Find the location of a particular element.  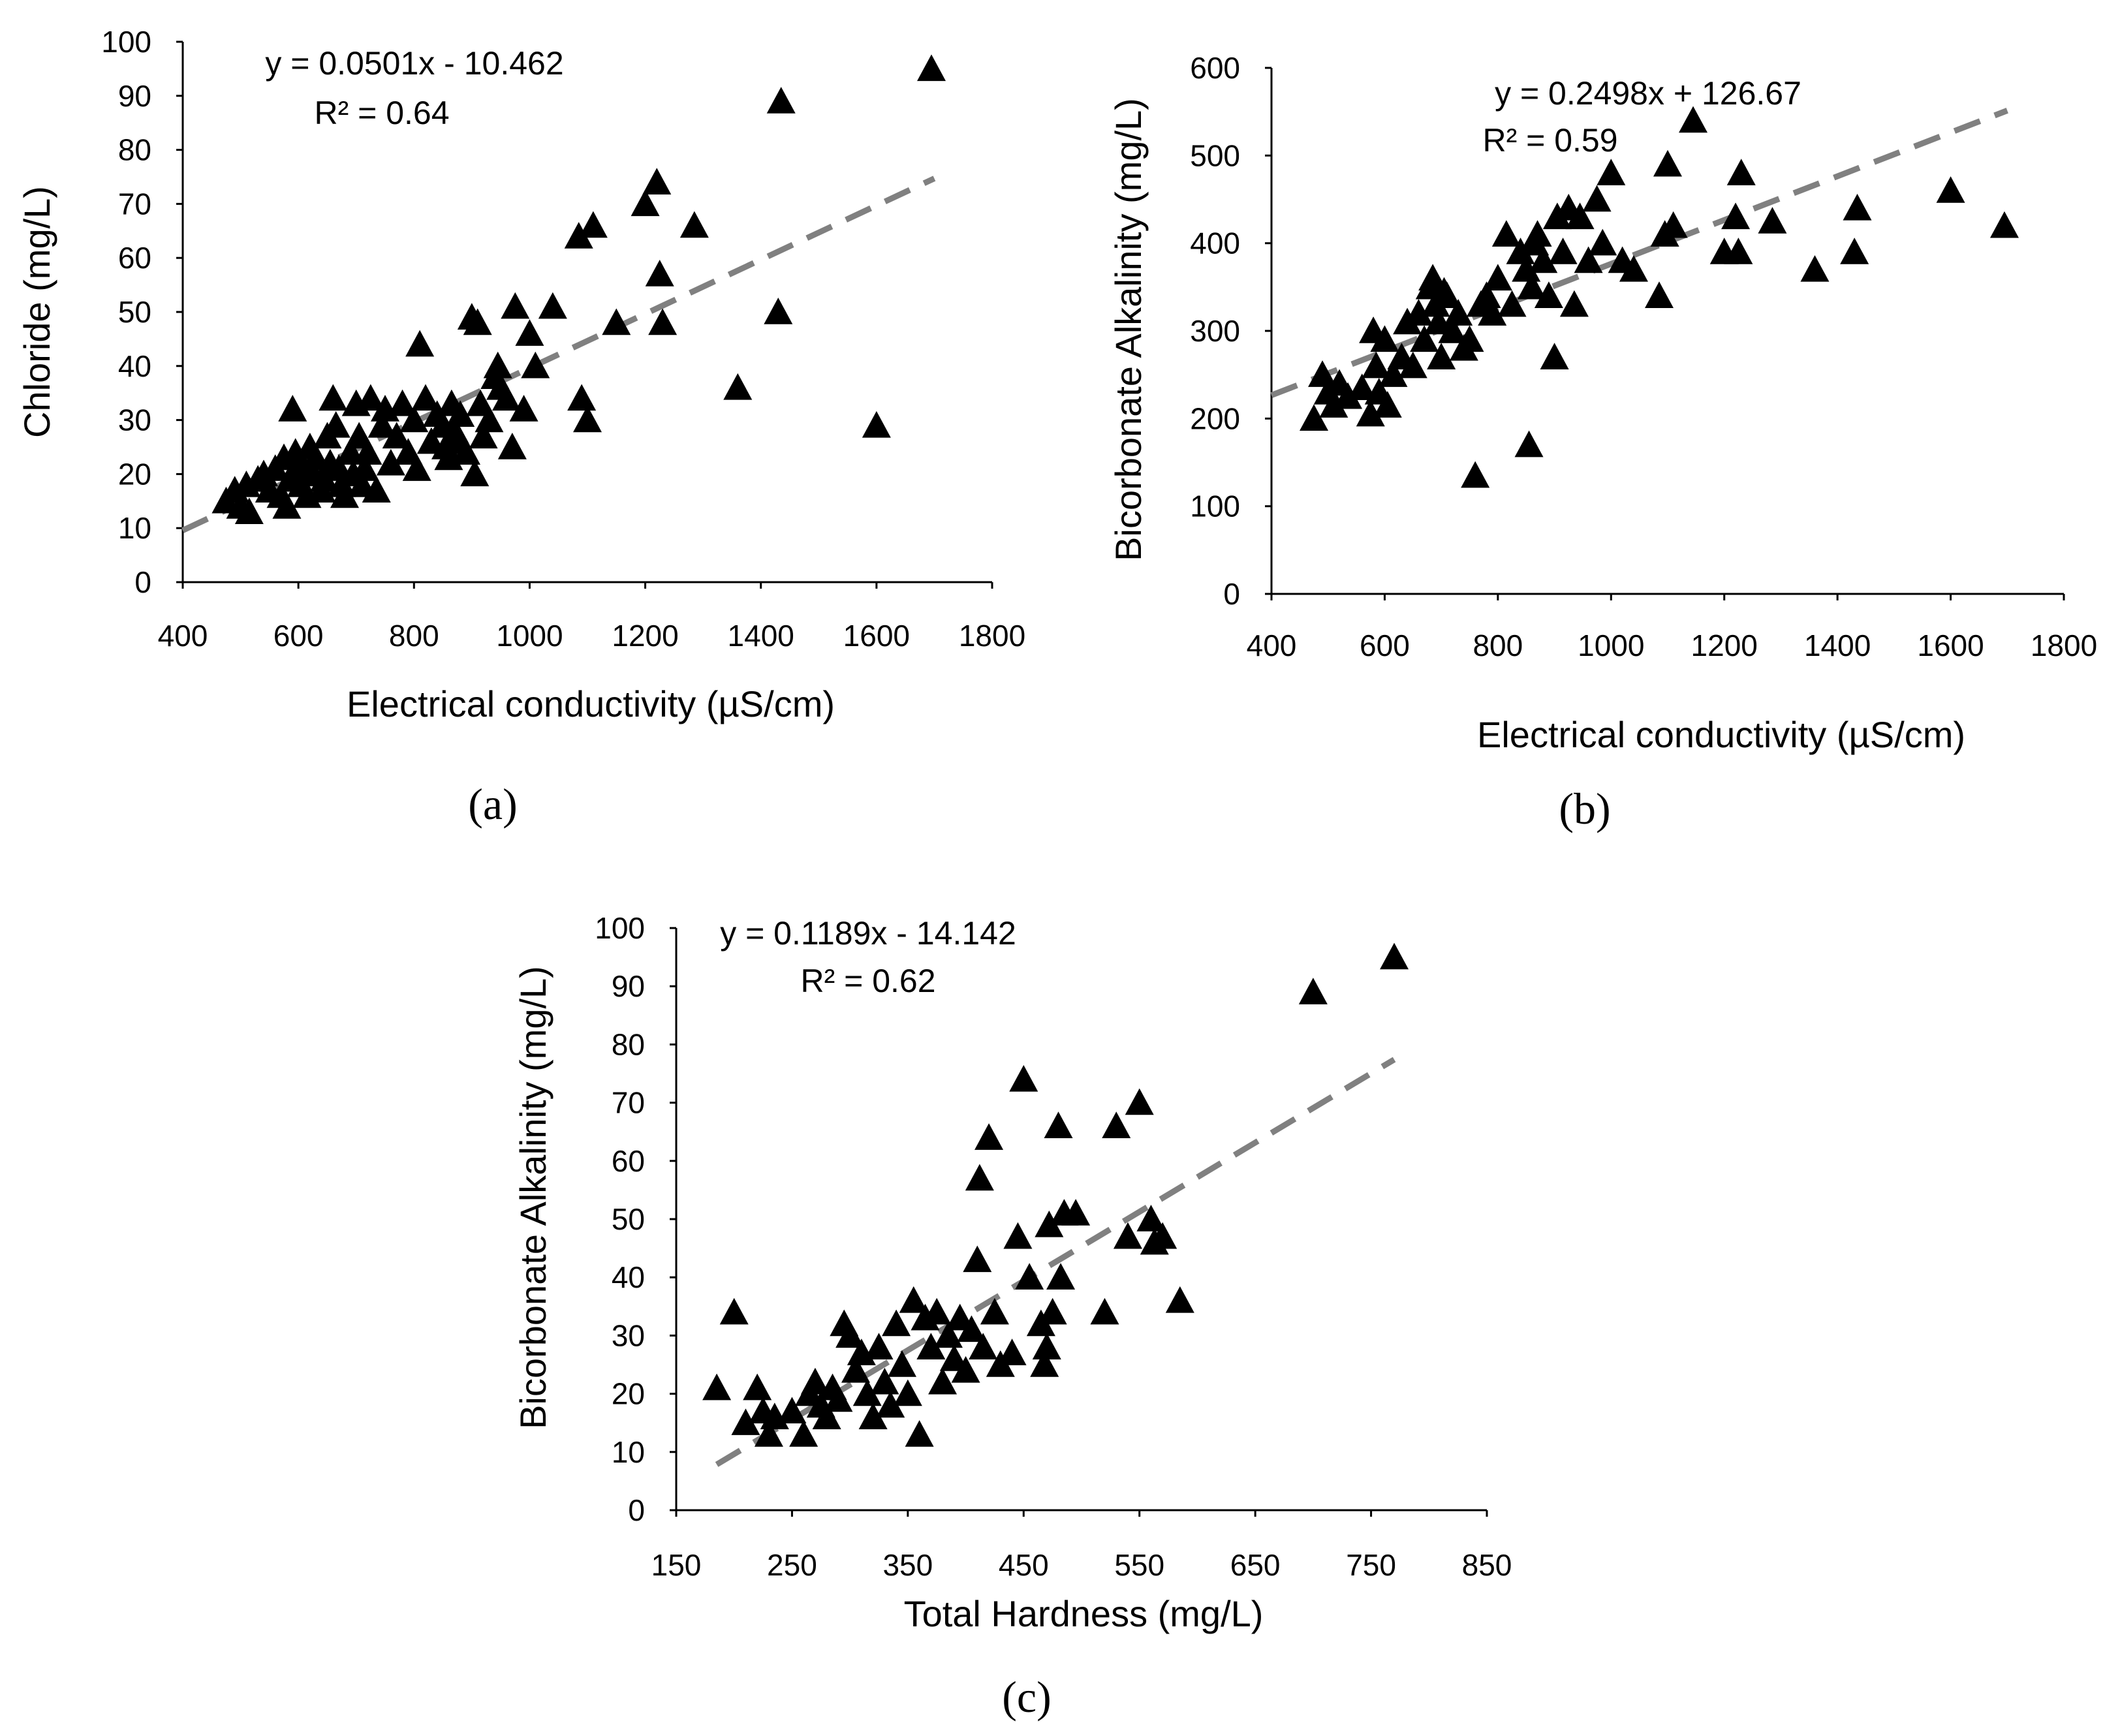

x-tick-label: 400 is located at coordinates (183, 636).